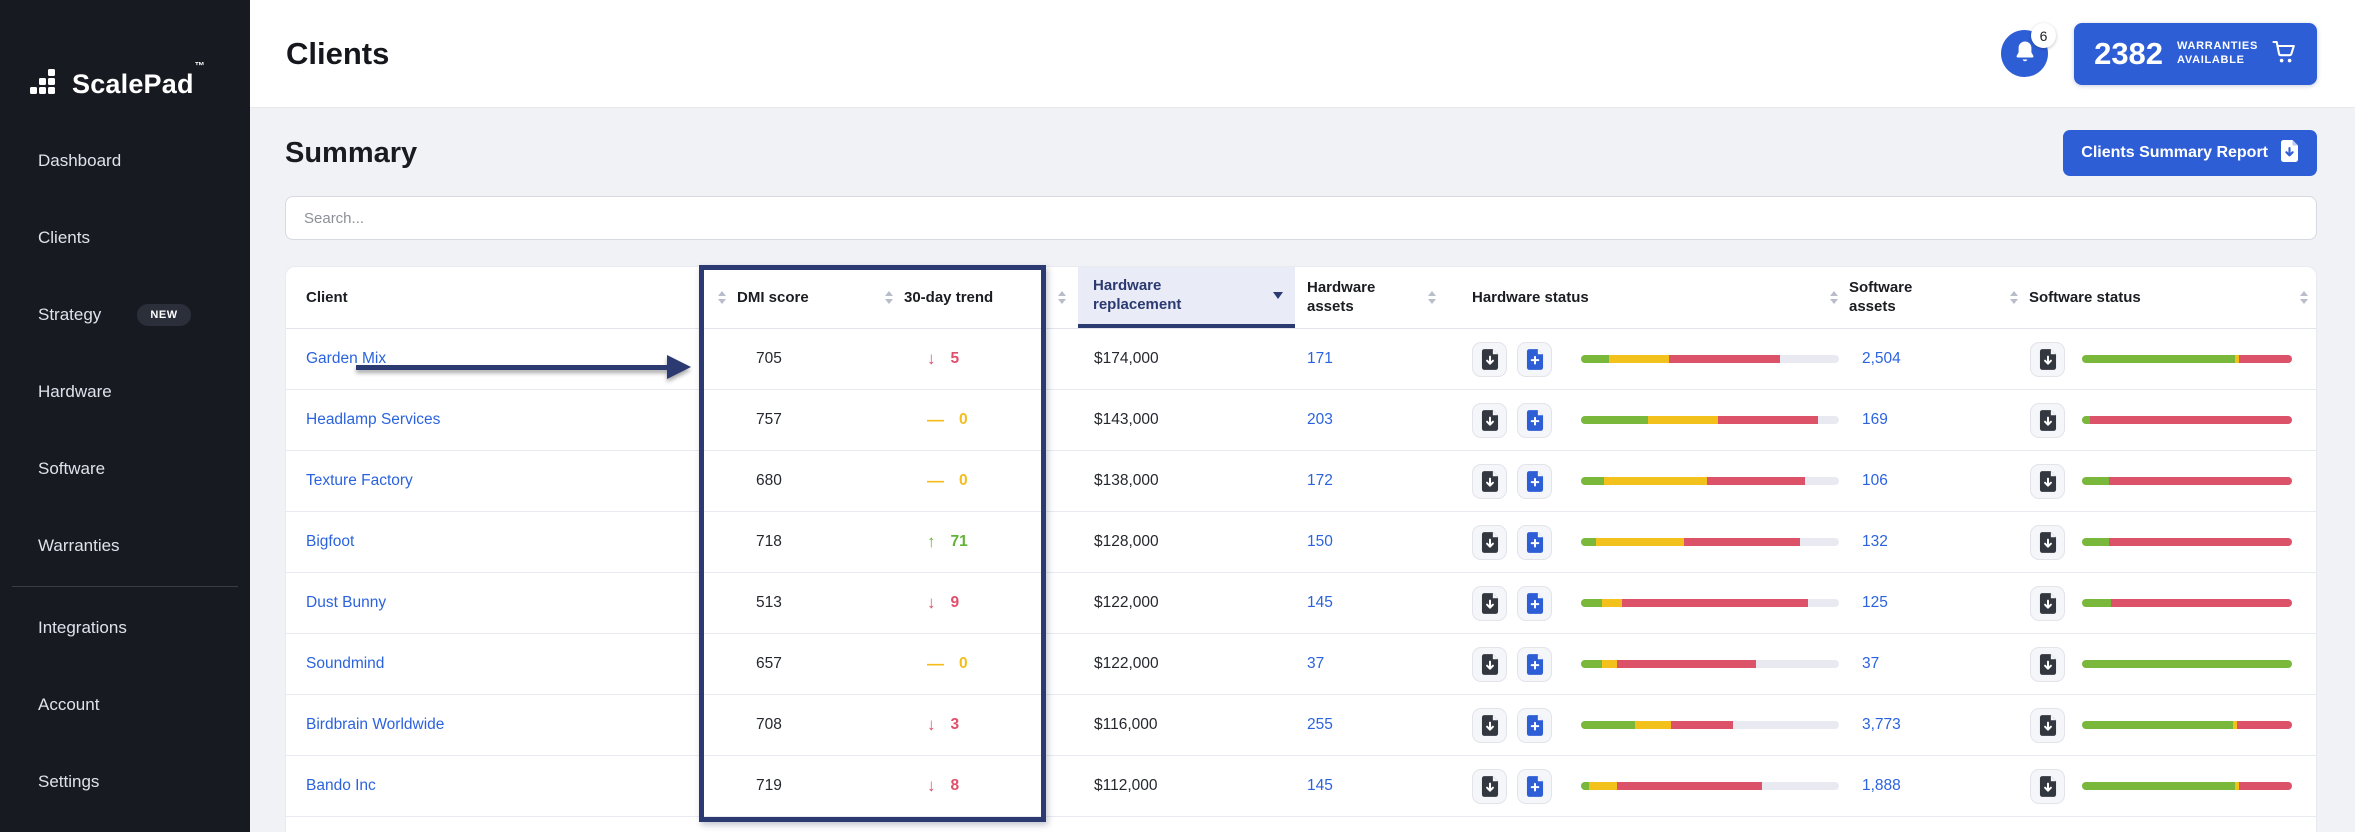 This screenshot has width=2355, height=832. Describe the element at coordinates (1918, 297) in the screenshot. I see `column-header-software-assets: Software assets` at that location.